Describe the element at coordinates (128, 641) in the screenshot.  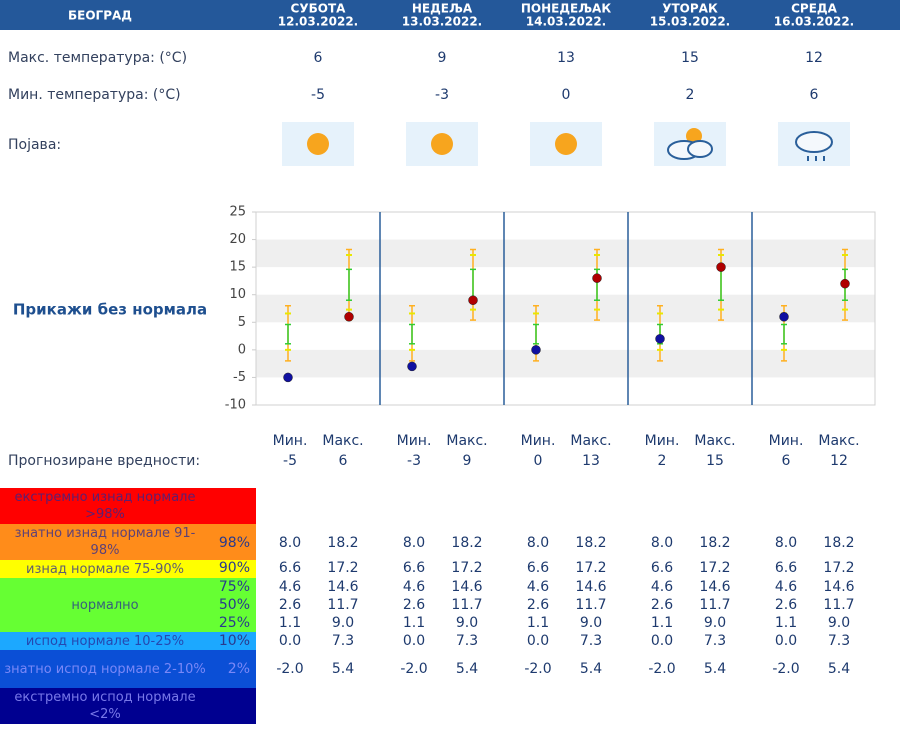
I see `normal-category: испод нормале 10-25%` at that location.